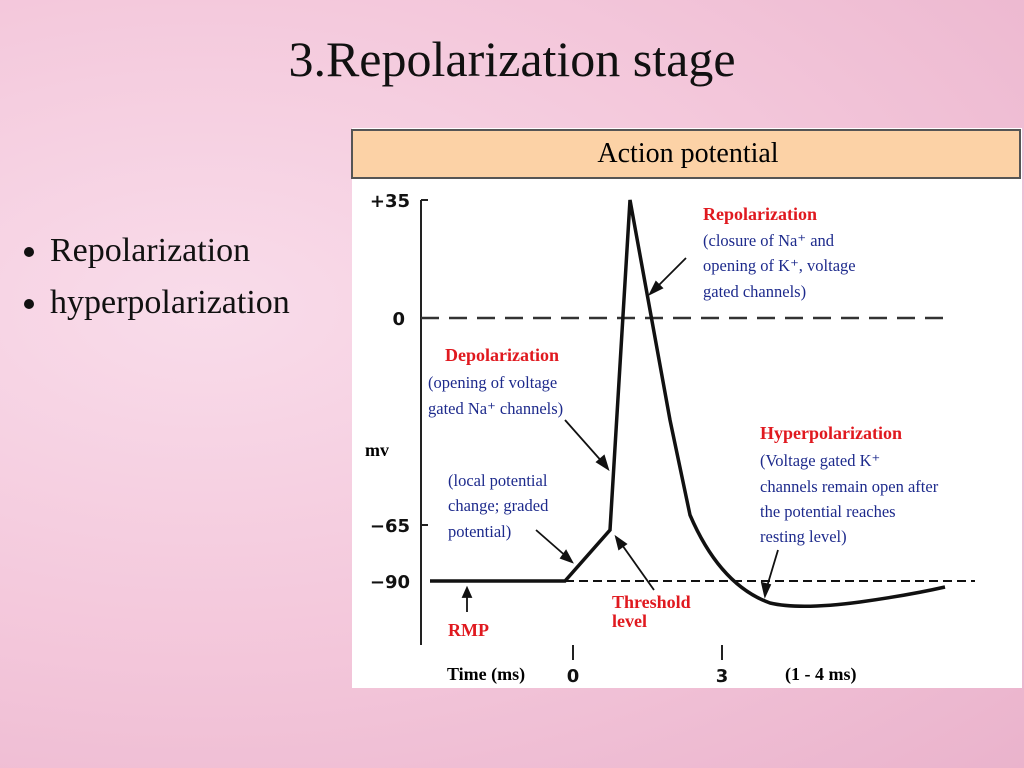 The width and height of the screenshot is (1024, 768). Describe the element at coordinates (498, 505) in the screenshot. I see `annotation-line: change; graded` at that location.